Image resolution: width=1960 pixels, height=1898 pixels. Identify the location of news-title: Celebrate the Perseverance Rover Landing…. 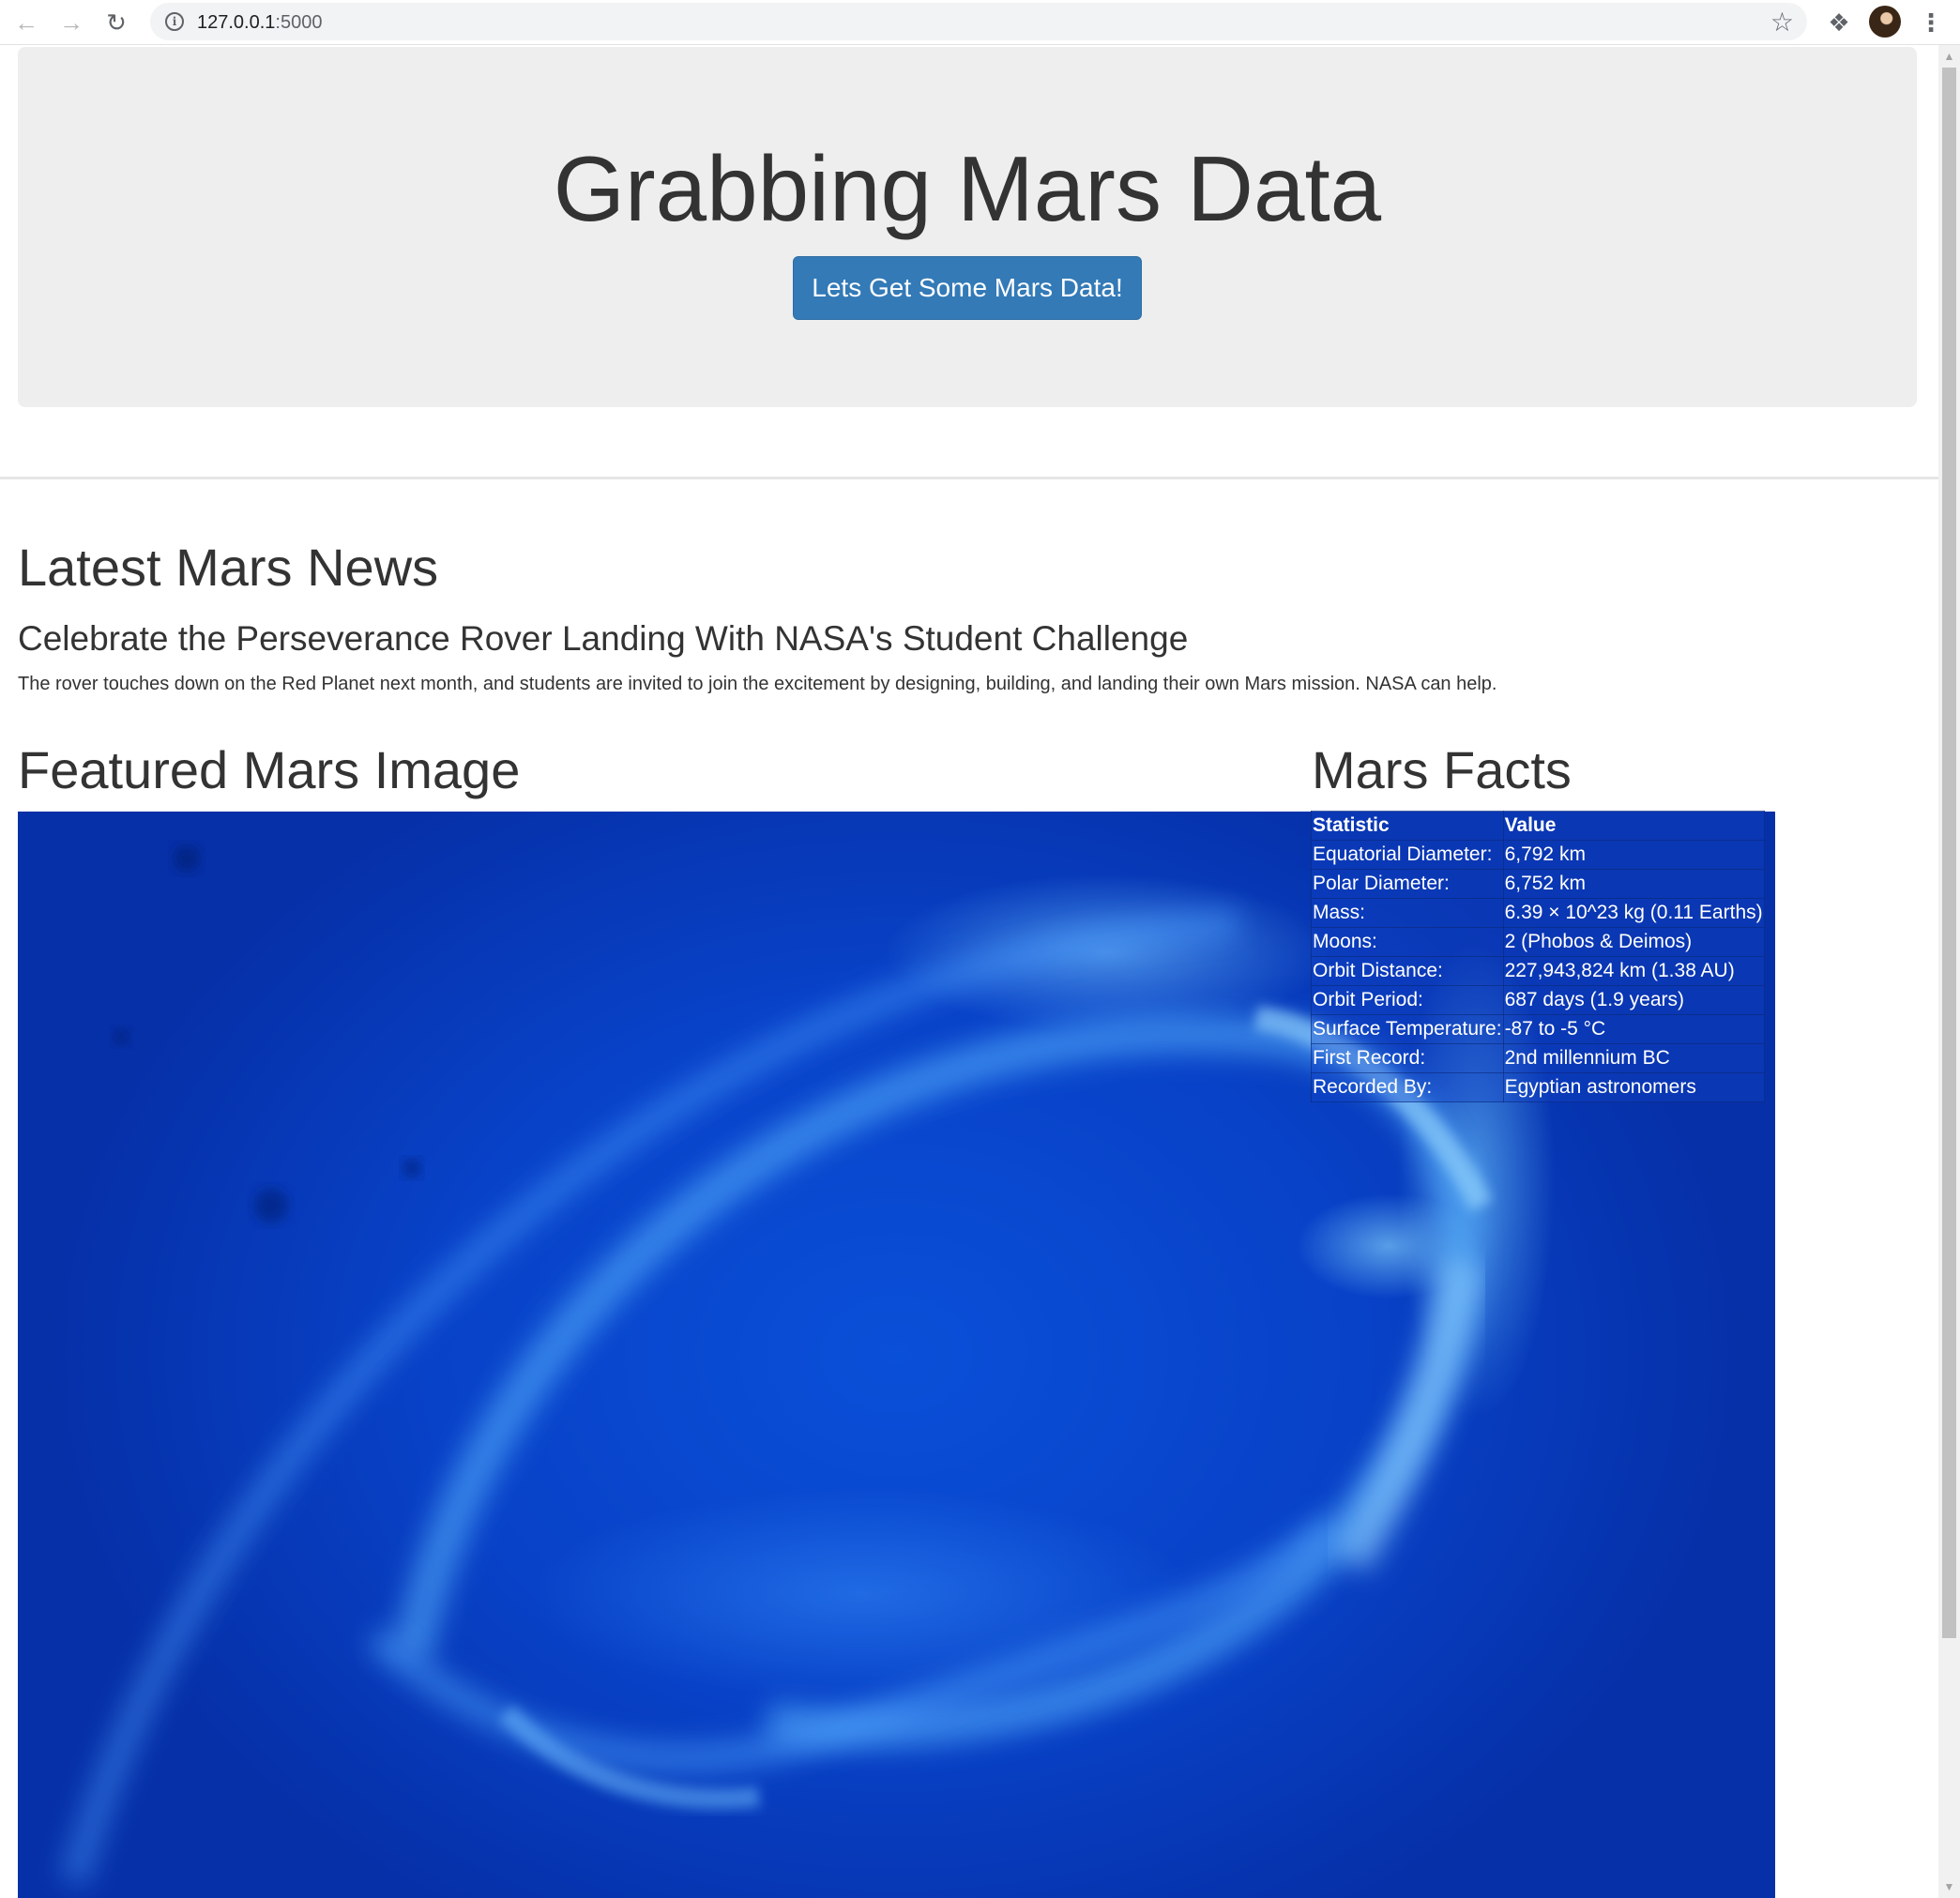
(603, 638).